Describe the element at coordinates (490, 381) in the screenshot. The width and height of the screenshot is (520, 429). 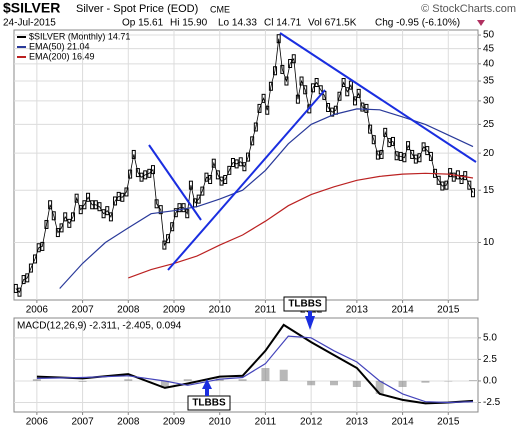
I see `y-tick-label: 0.0` at that location.